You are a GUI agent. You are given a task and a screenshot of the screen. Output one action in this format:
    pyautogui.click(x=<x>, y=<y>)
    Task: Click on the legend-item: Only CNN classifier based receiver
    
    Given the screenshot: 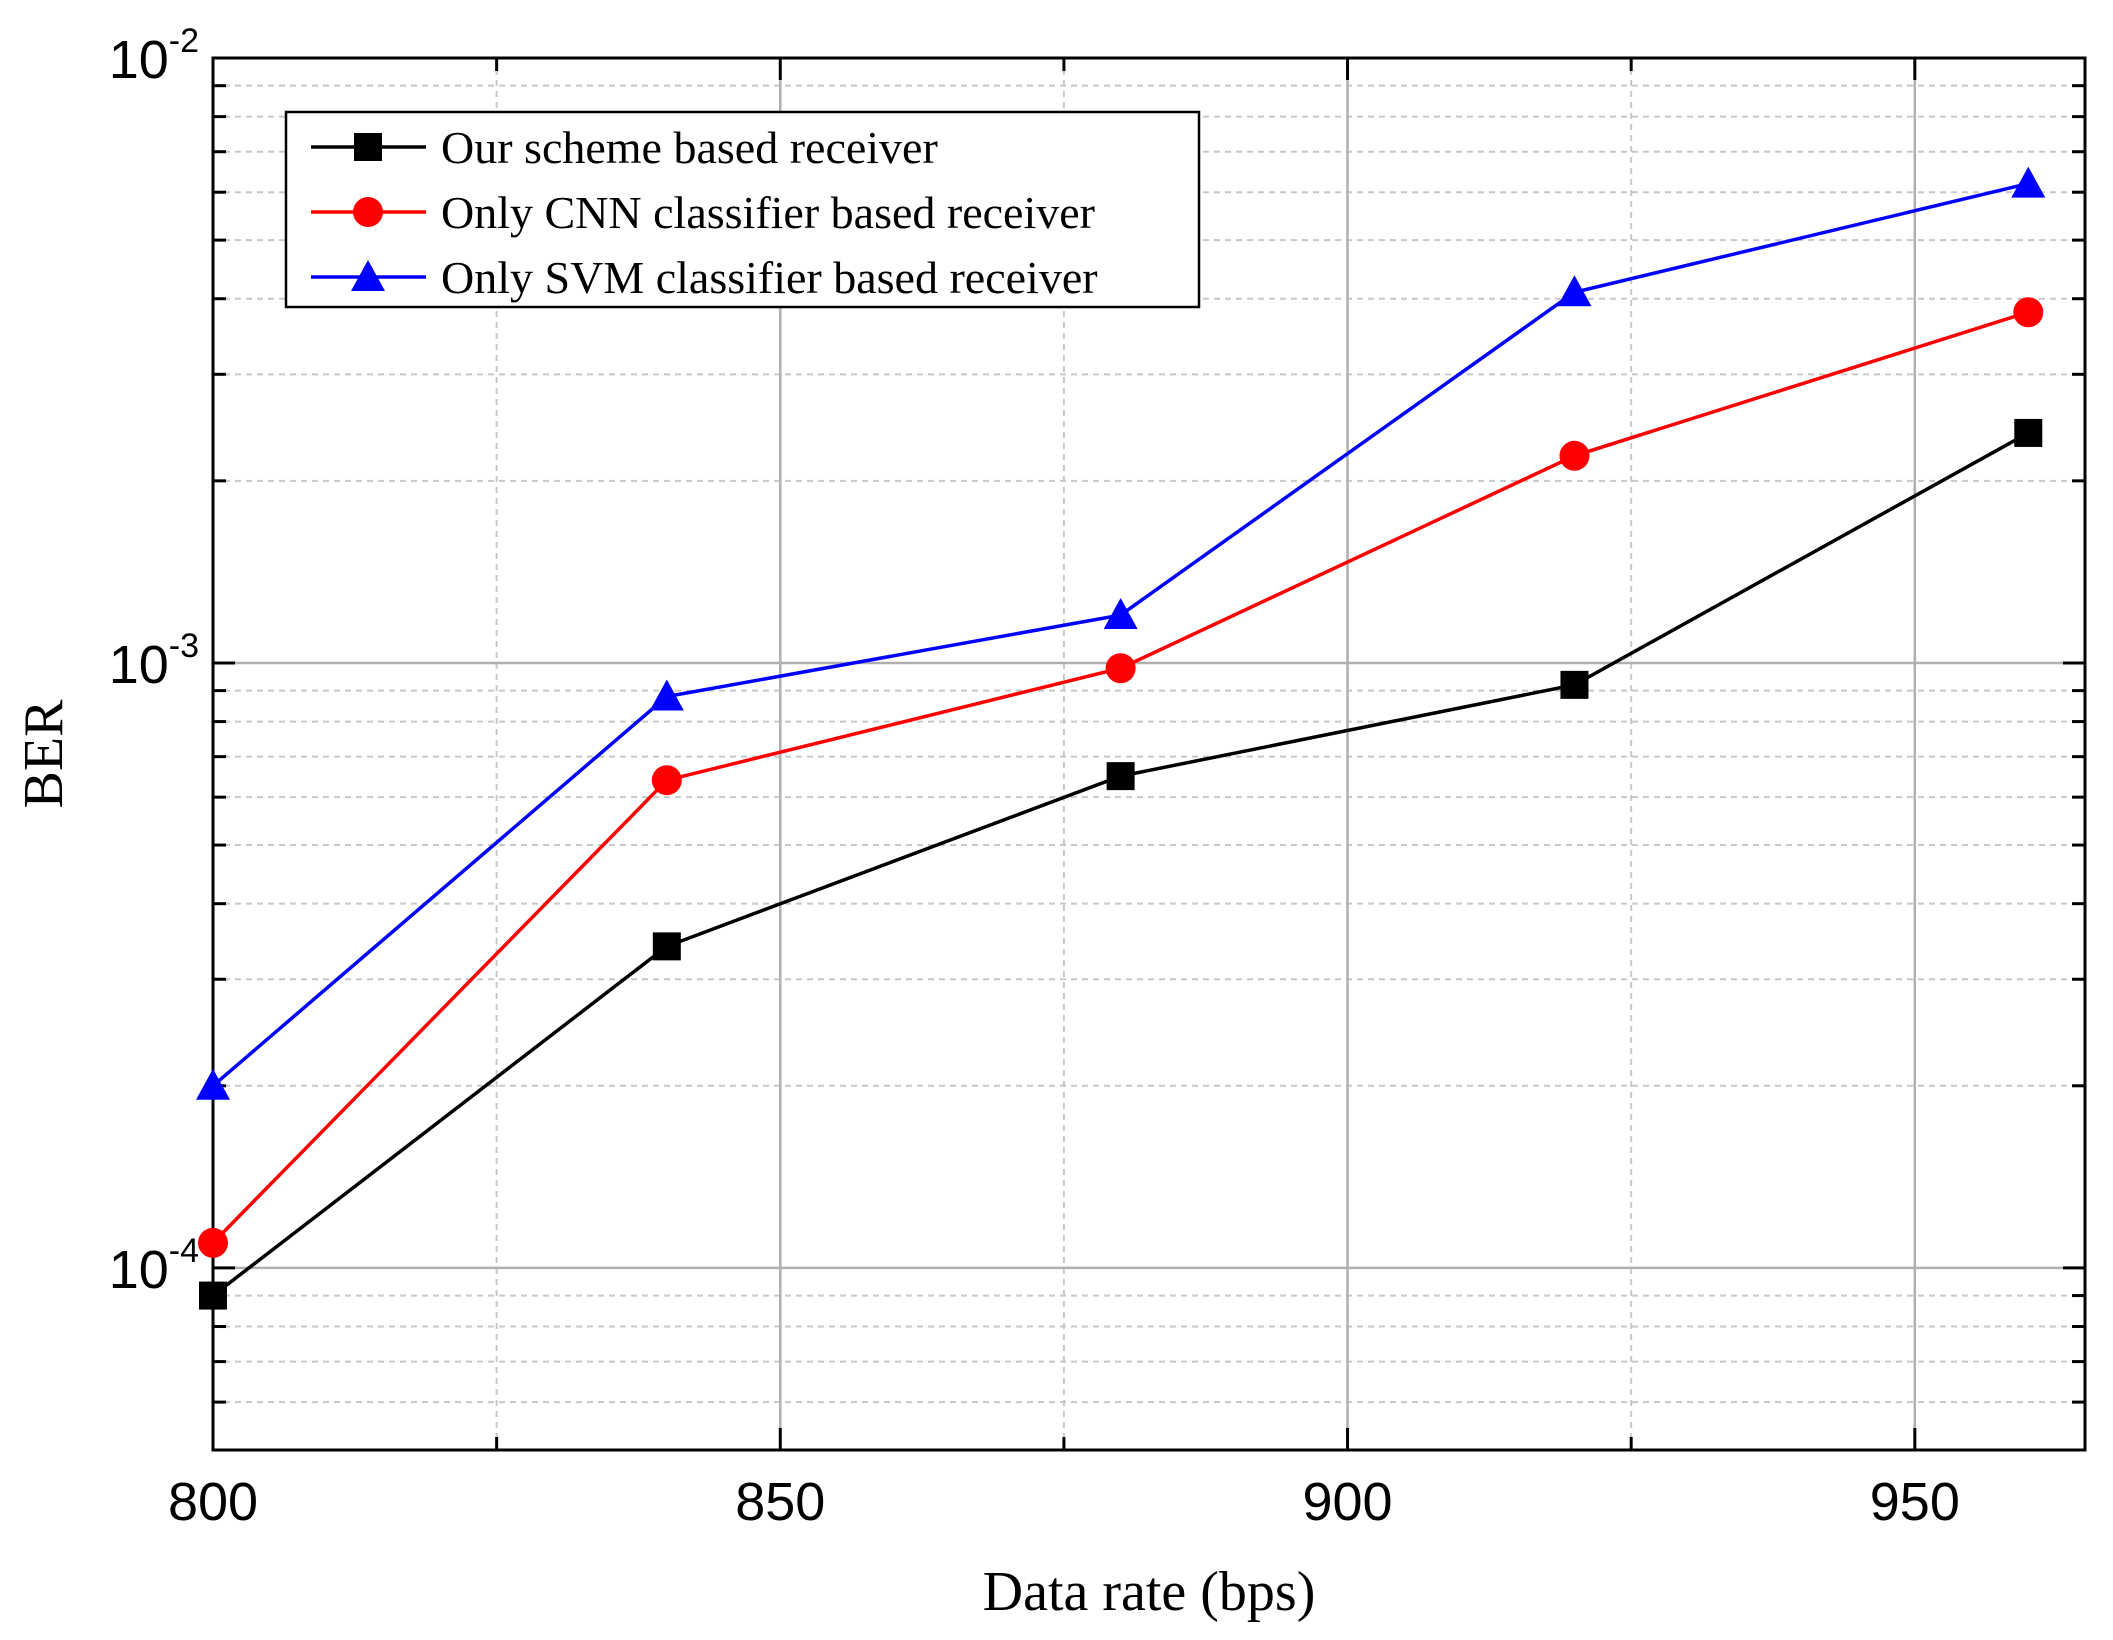 What is the action you would take?
    pyautogui.click(x=703, y=212)
    